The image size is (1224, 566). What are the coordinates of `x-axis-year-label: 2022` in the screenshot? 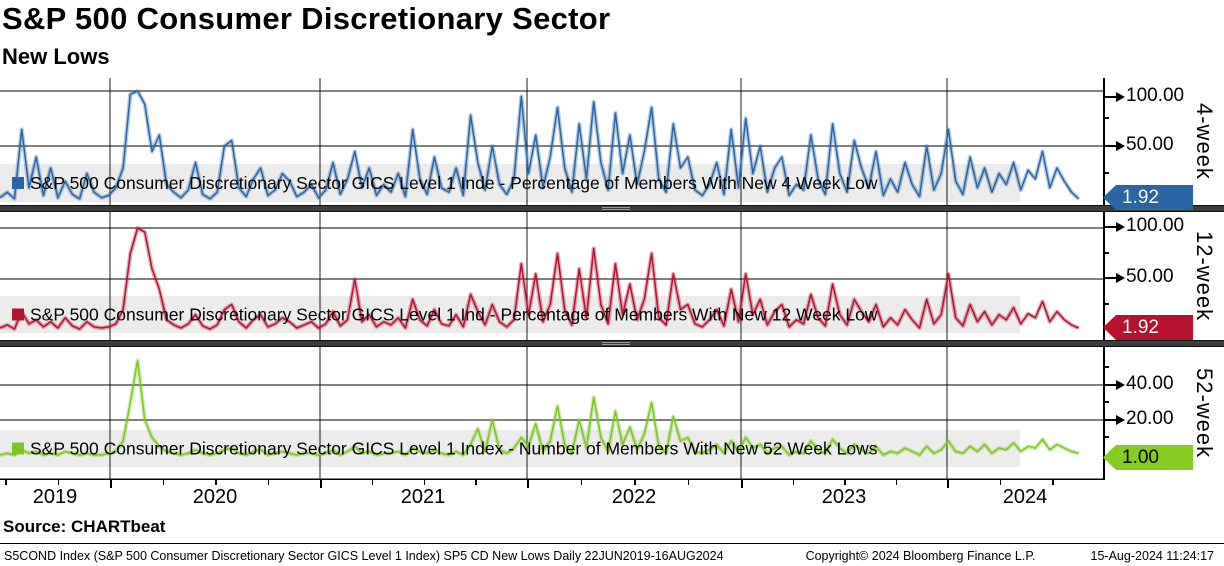 It's located at (634, 497).